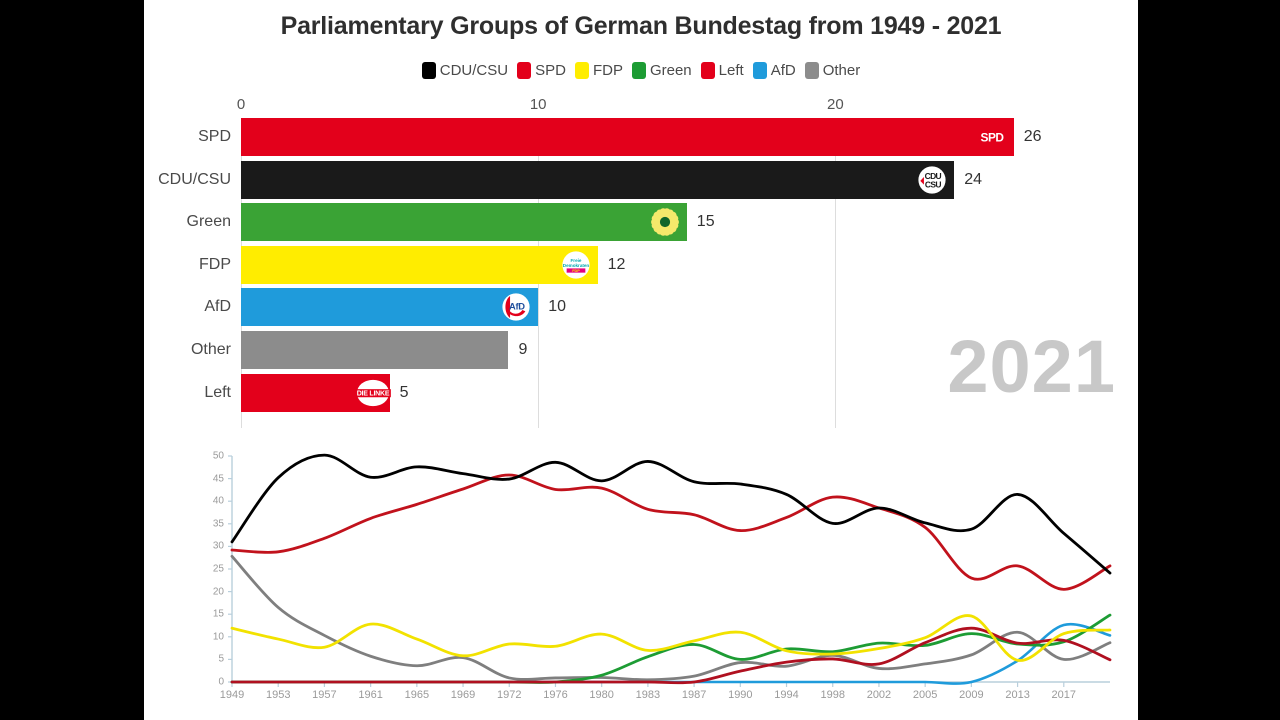 The height and width of the screenshot is (720, 1280). Describe the element at coordinates (232, 695) in the screenshot. I see `x-axis-tick-label: 1949` at that location.